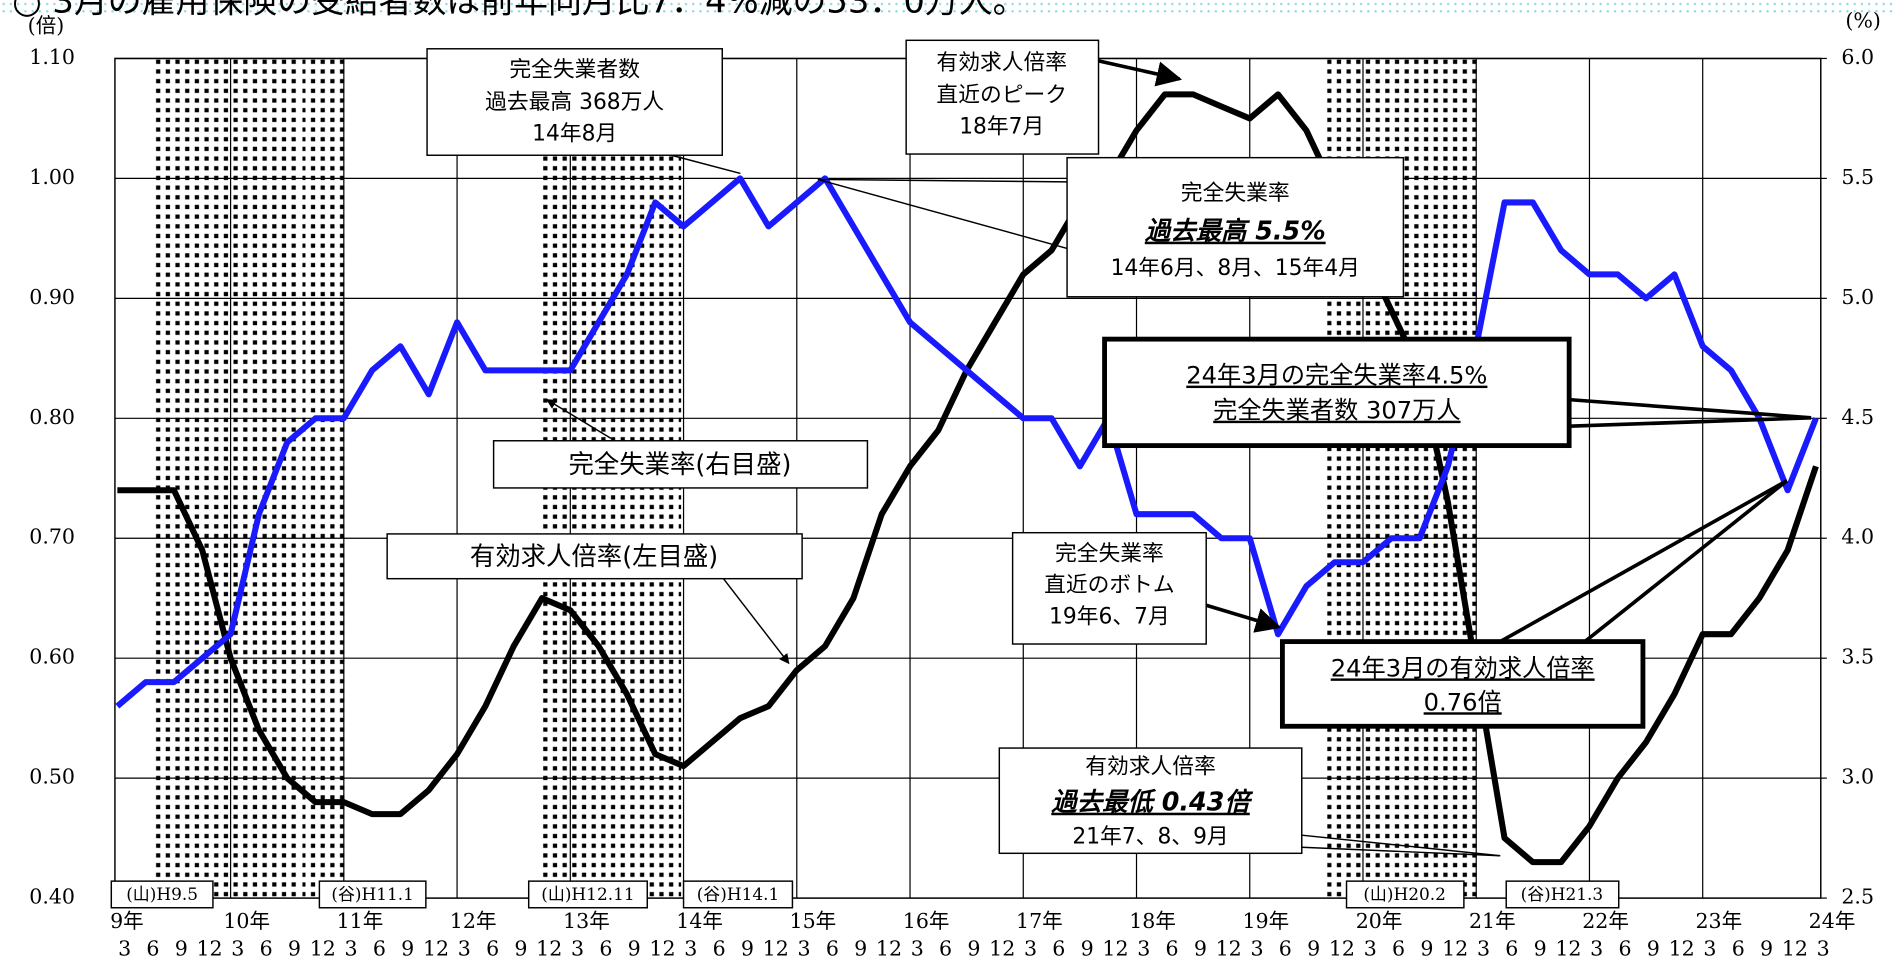  I want to click on recession-label: (山)H20.2, so click(1404, 894).